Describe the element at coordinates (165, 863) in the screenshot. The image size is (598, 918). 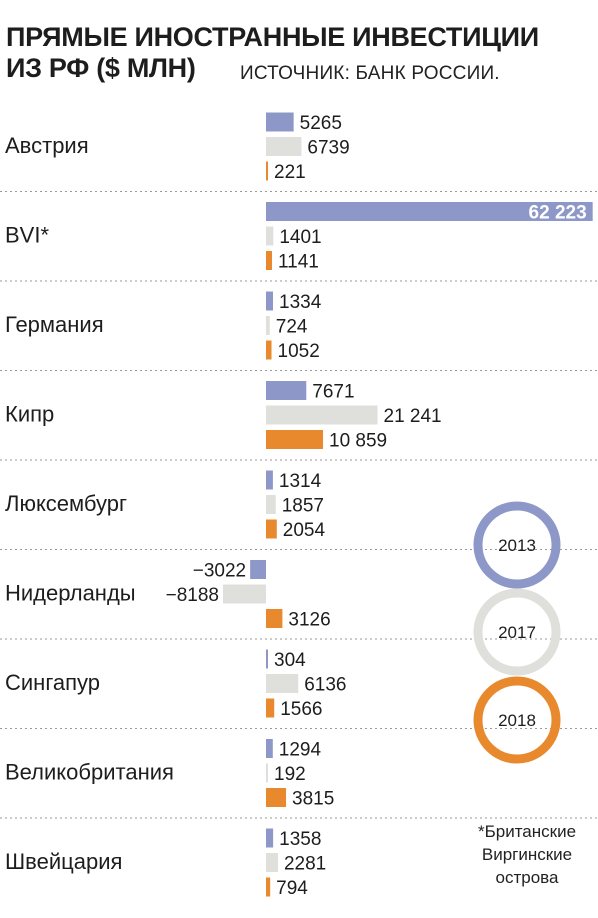
I see `category-row: Швейцария 1358 2281 794` at that location.